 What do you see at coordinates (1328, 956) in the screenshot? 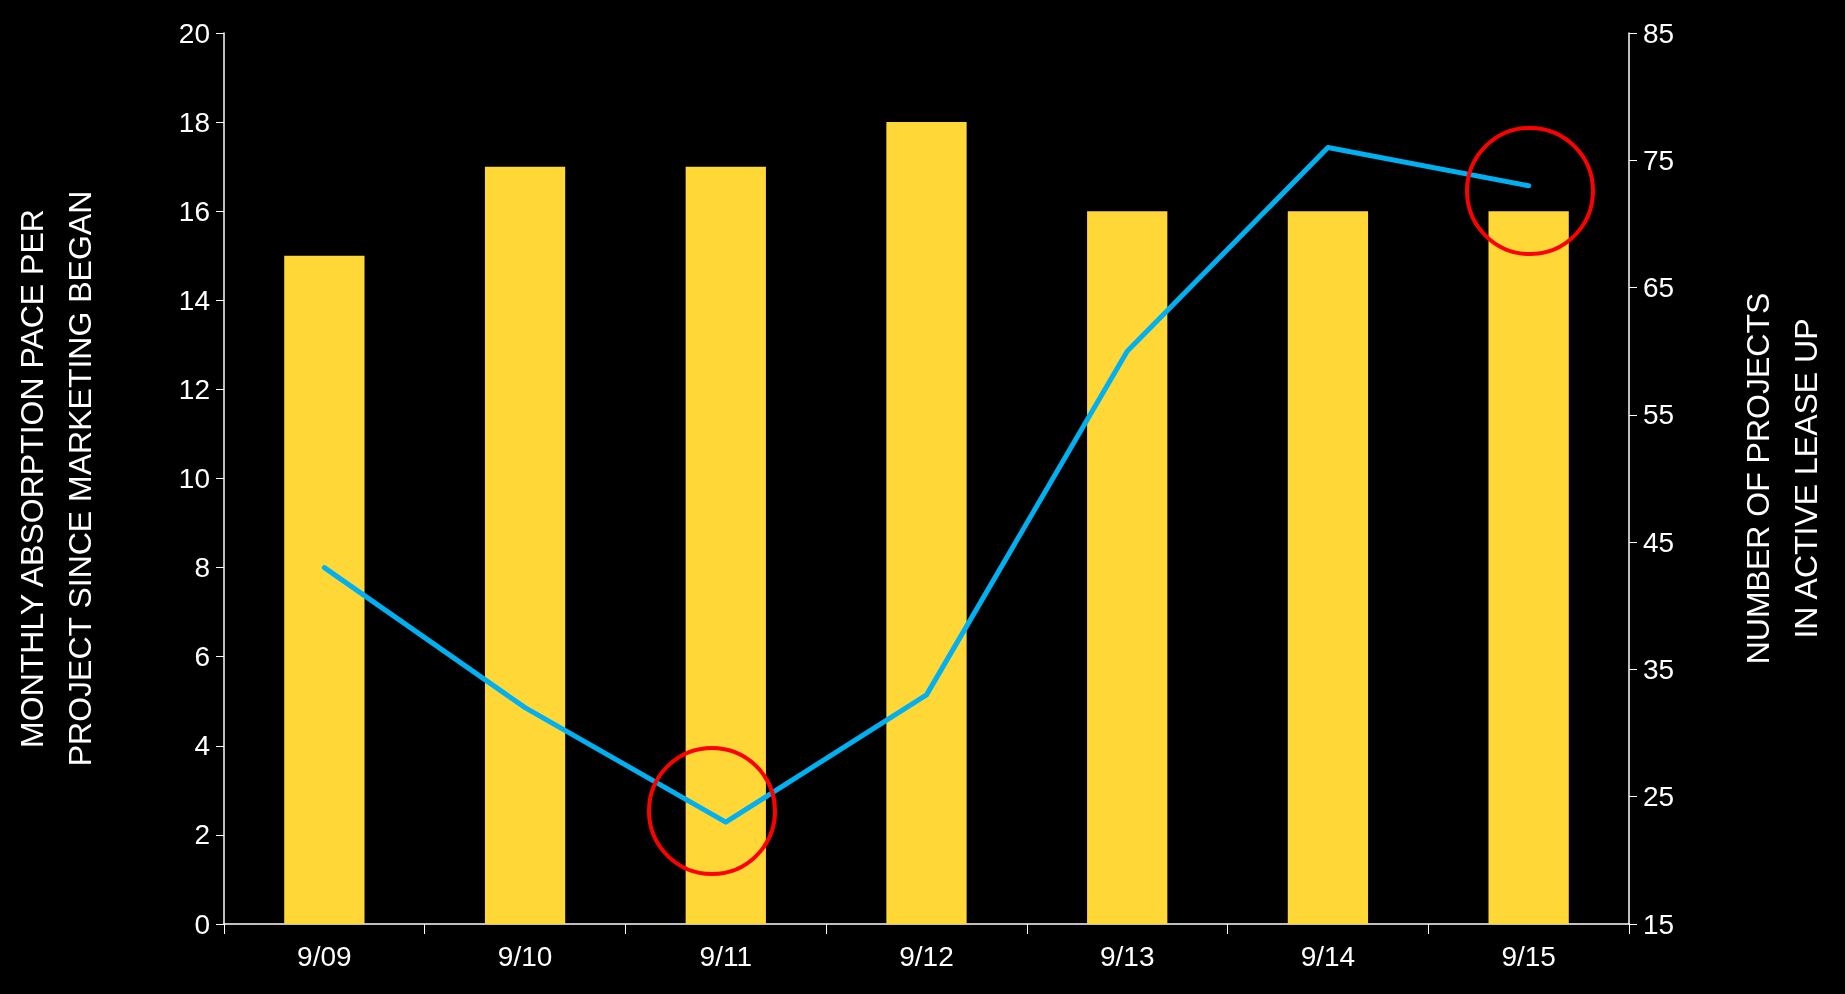
I see `x-tick-label: 9/14` at bounding box center [1328, 956].